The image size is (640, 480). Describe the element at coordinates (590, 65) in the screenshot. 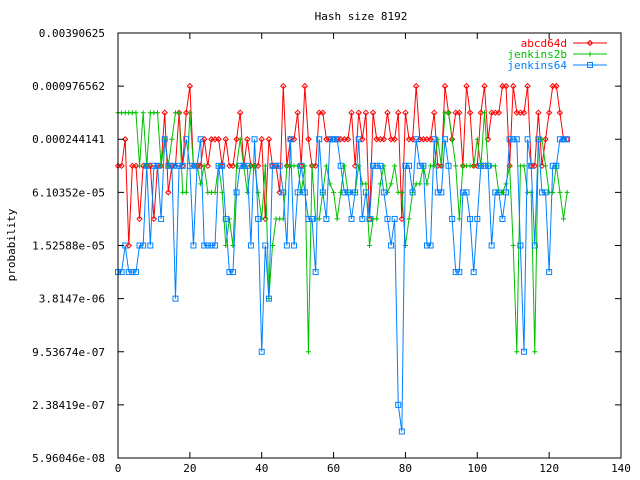

I see `legend-marker-jenkins64` at that location.